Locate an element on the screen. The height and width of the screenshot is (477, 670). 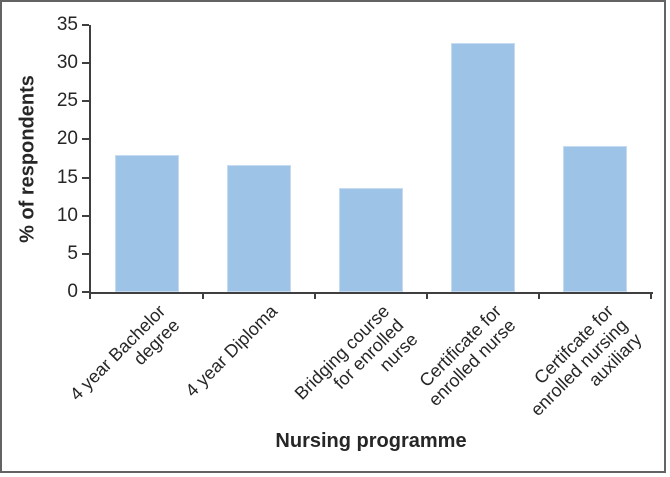
y-axis-title: % of respondents is located at coordinates (27, 159).